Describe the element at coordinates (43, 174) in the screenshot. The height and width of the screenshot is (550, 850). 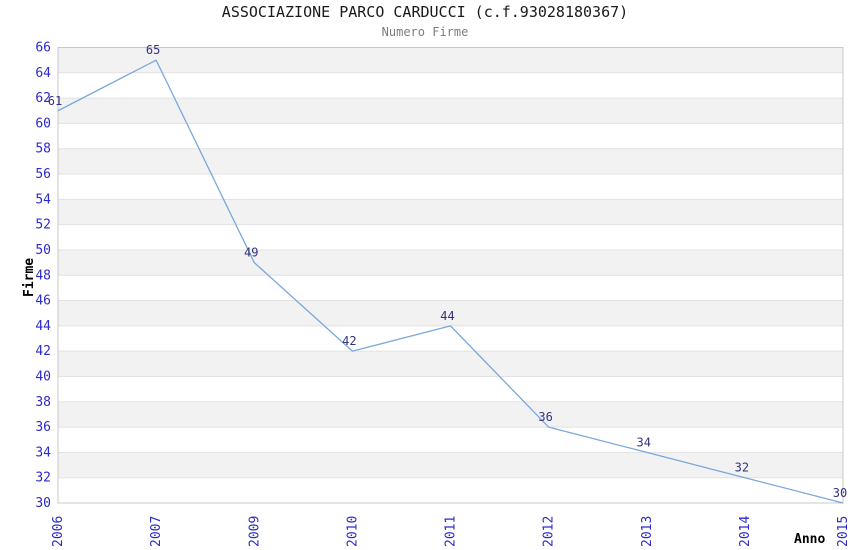
I see `y-tick-label: 56` at that location.